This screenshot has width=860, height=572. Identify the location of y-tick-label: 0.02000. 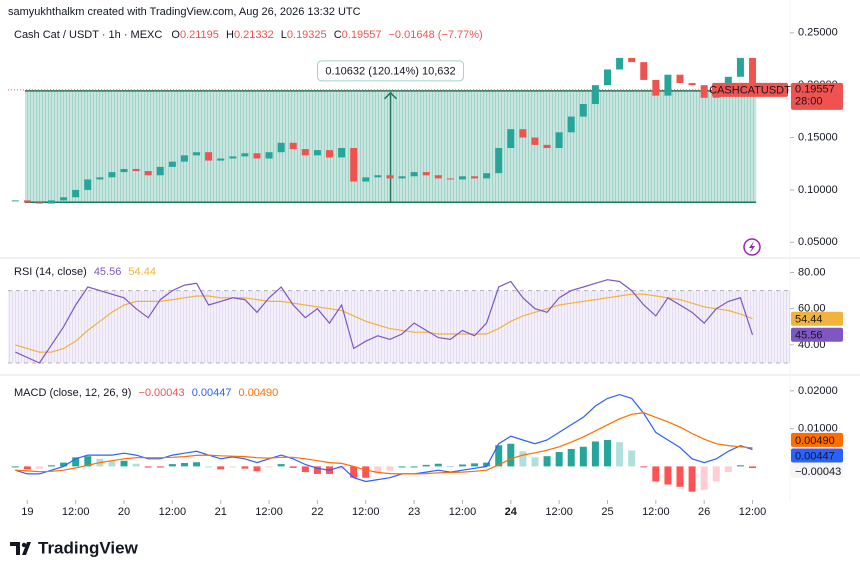
(818, 391).